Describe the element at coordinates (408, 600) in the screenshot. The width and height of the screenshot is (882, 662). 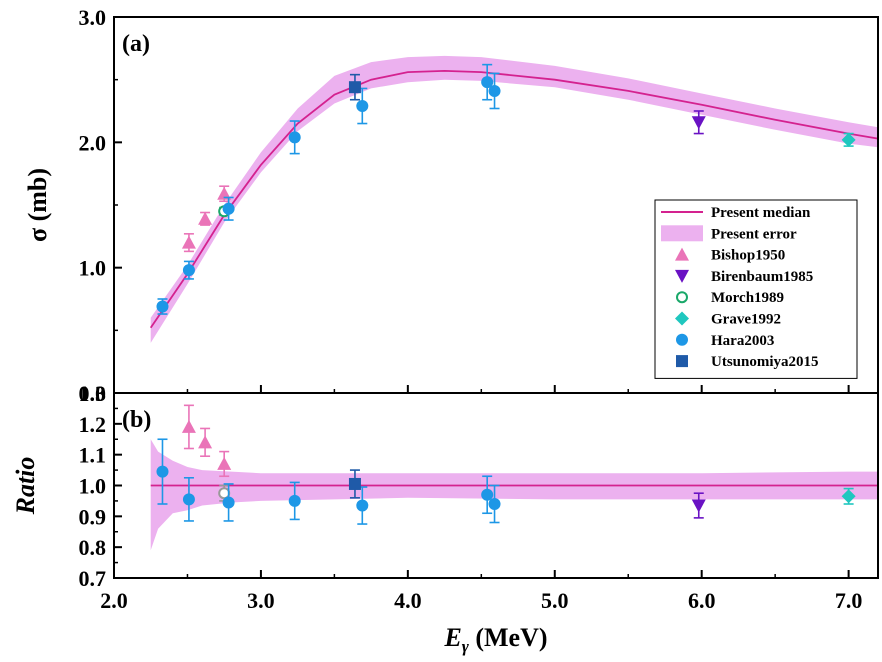
I see `x-tick-label: 4.0` at that location.